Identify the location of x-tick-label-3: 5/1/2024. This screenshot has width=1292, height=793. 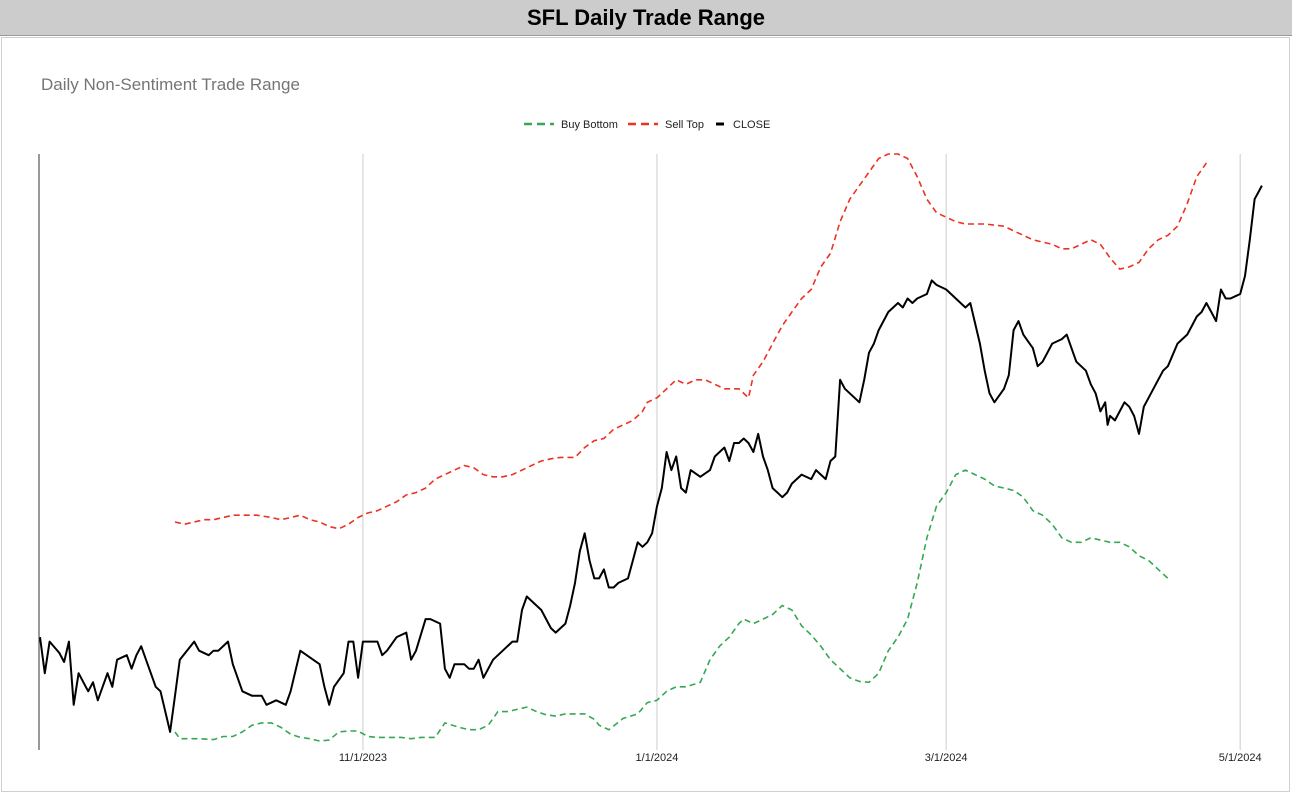
(1240, 758).